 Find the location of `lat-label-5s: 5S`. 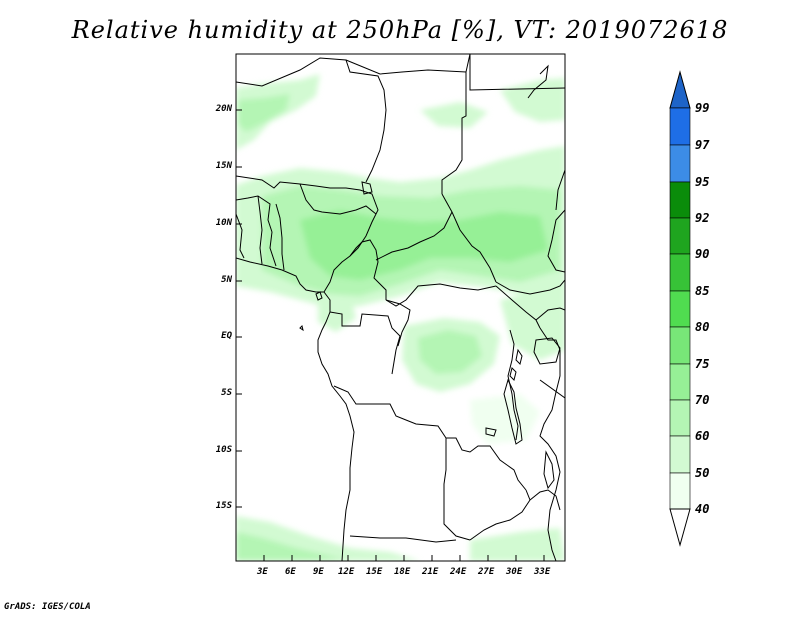

lat-label-5s: 5S is located at coordinates (226, 393).